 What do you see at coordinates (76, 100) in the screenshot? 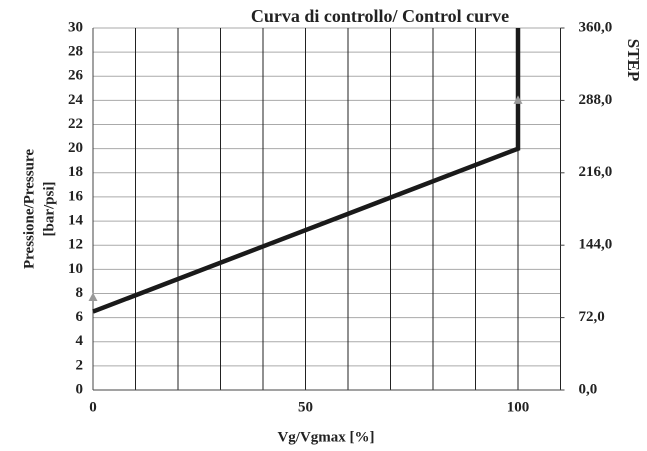
I see `y-tick-label: 24` at bounding box center [76, 100].